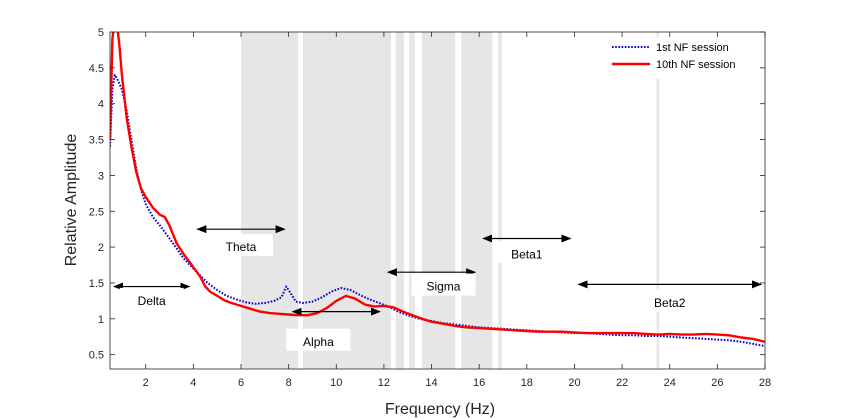 Image resolution: width=847 pixels, height=420 pixels. I want to click on alpha-band-label: Alpha, so click(318, 342).